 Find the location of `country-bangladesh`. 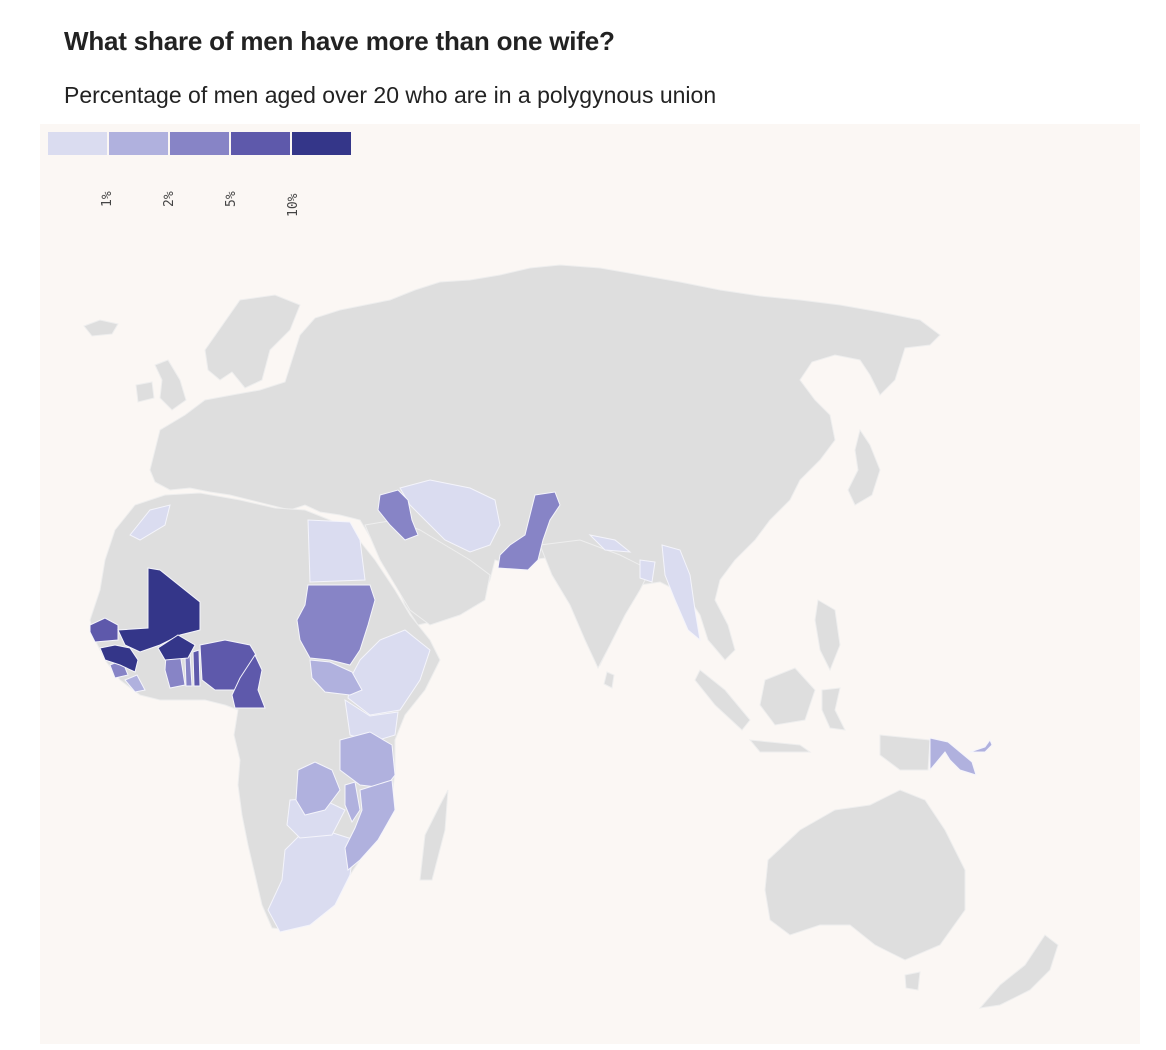

country-bangladesh is located at coordinates (647, 571).